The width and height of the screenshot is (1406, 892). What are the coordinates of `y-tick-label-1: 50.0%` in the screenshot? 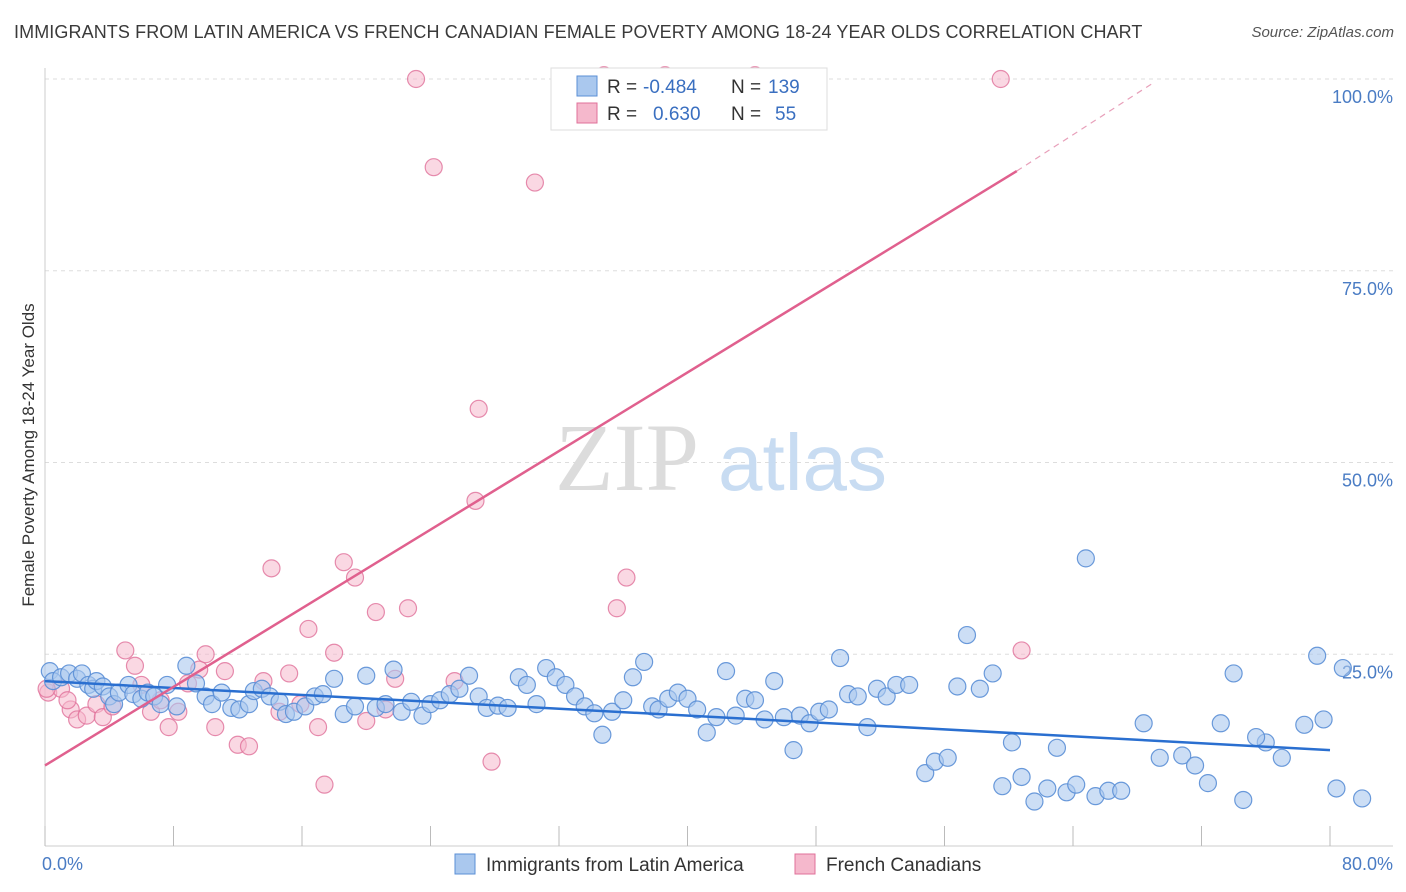 It's located at (1367, 481).